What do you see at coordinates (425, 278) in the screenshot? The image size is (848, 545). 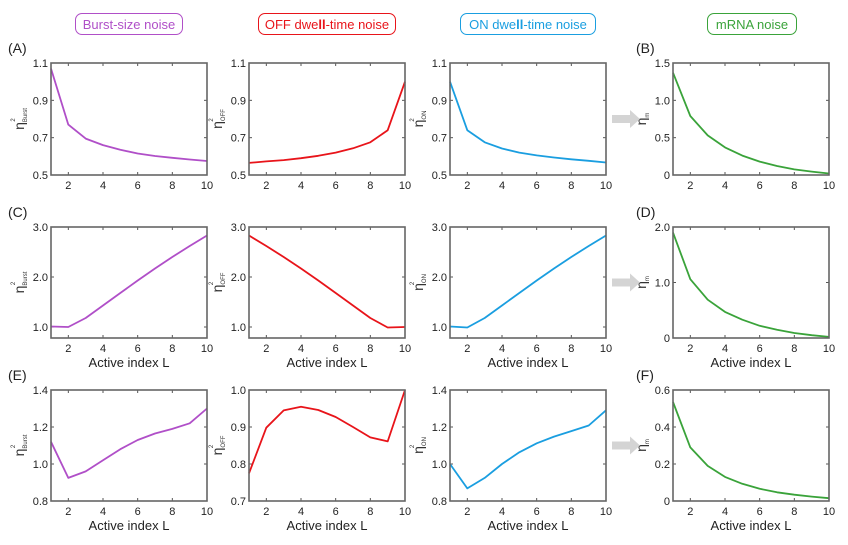 I see `y-label-subscript: ON` at bounding box center [425, 278].